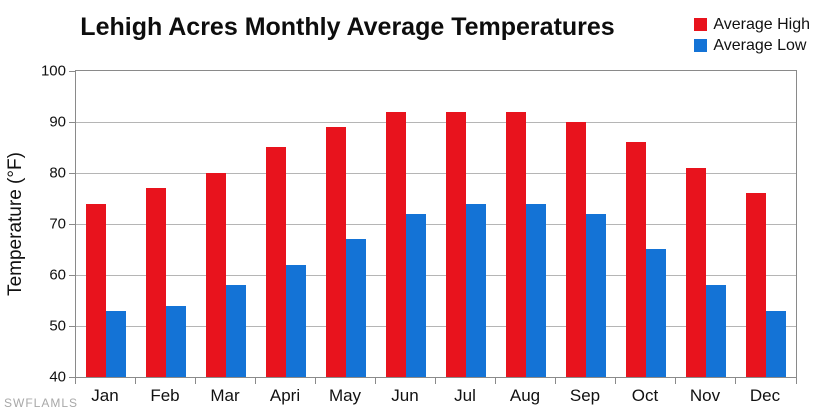 The image size is (820, 416). I want to click on legend-swatch-average-high-icon, so click(701, 24).